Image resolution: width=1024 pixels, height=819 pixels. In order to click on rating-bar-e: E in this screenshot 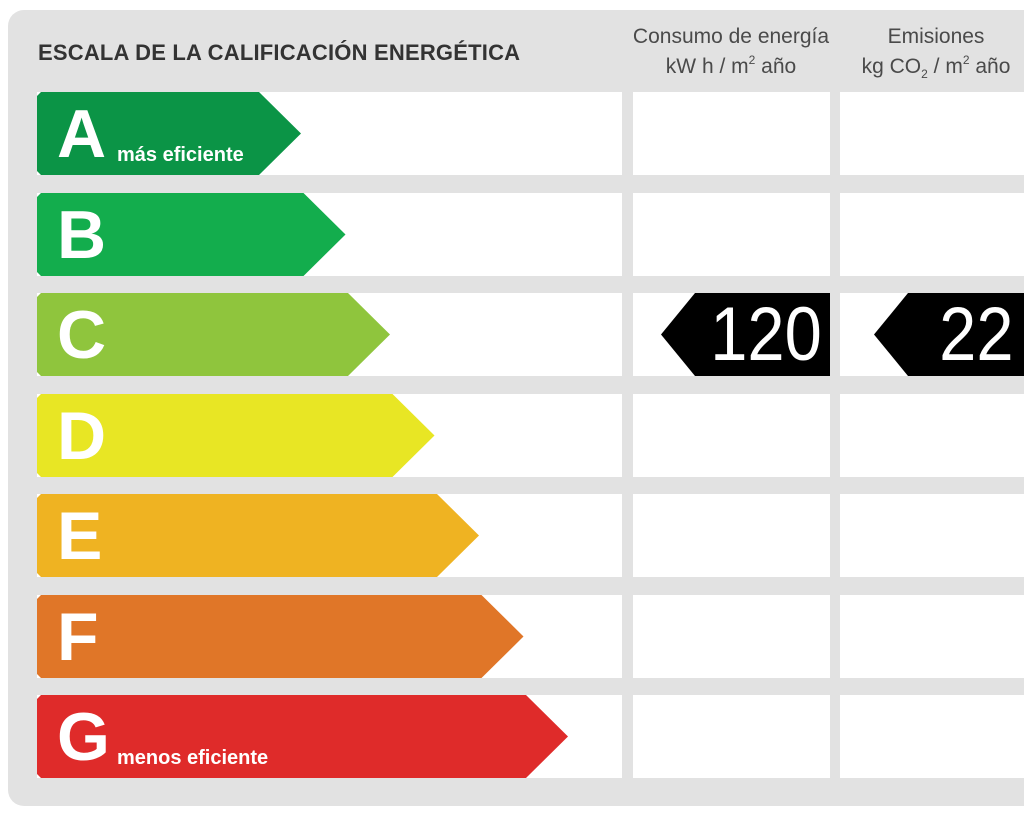, I will do `click(258, 535)`.